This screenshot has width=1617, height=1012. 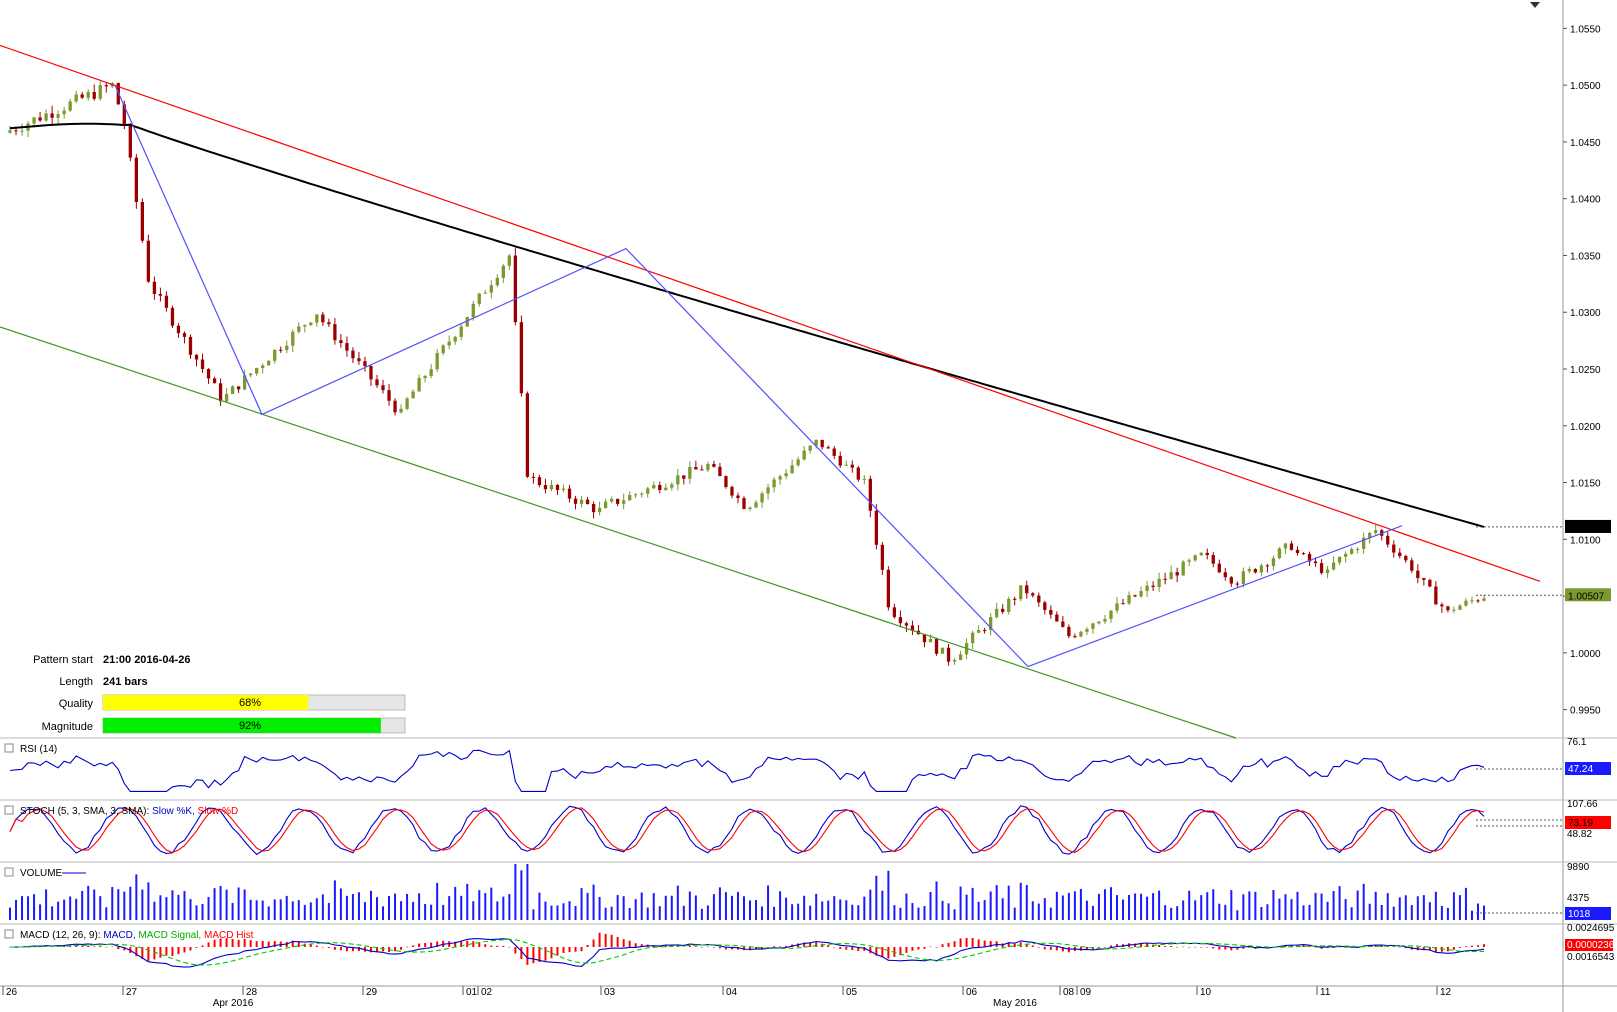 What do you see at coordinates (169, 935) in the screenshot?
I see `macd-signal-label: MACD Signal,` at bounding box center [169, 935].